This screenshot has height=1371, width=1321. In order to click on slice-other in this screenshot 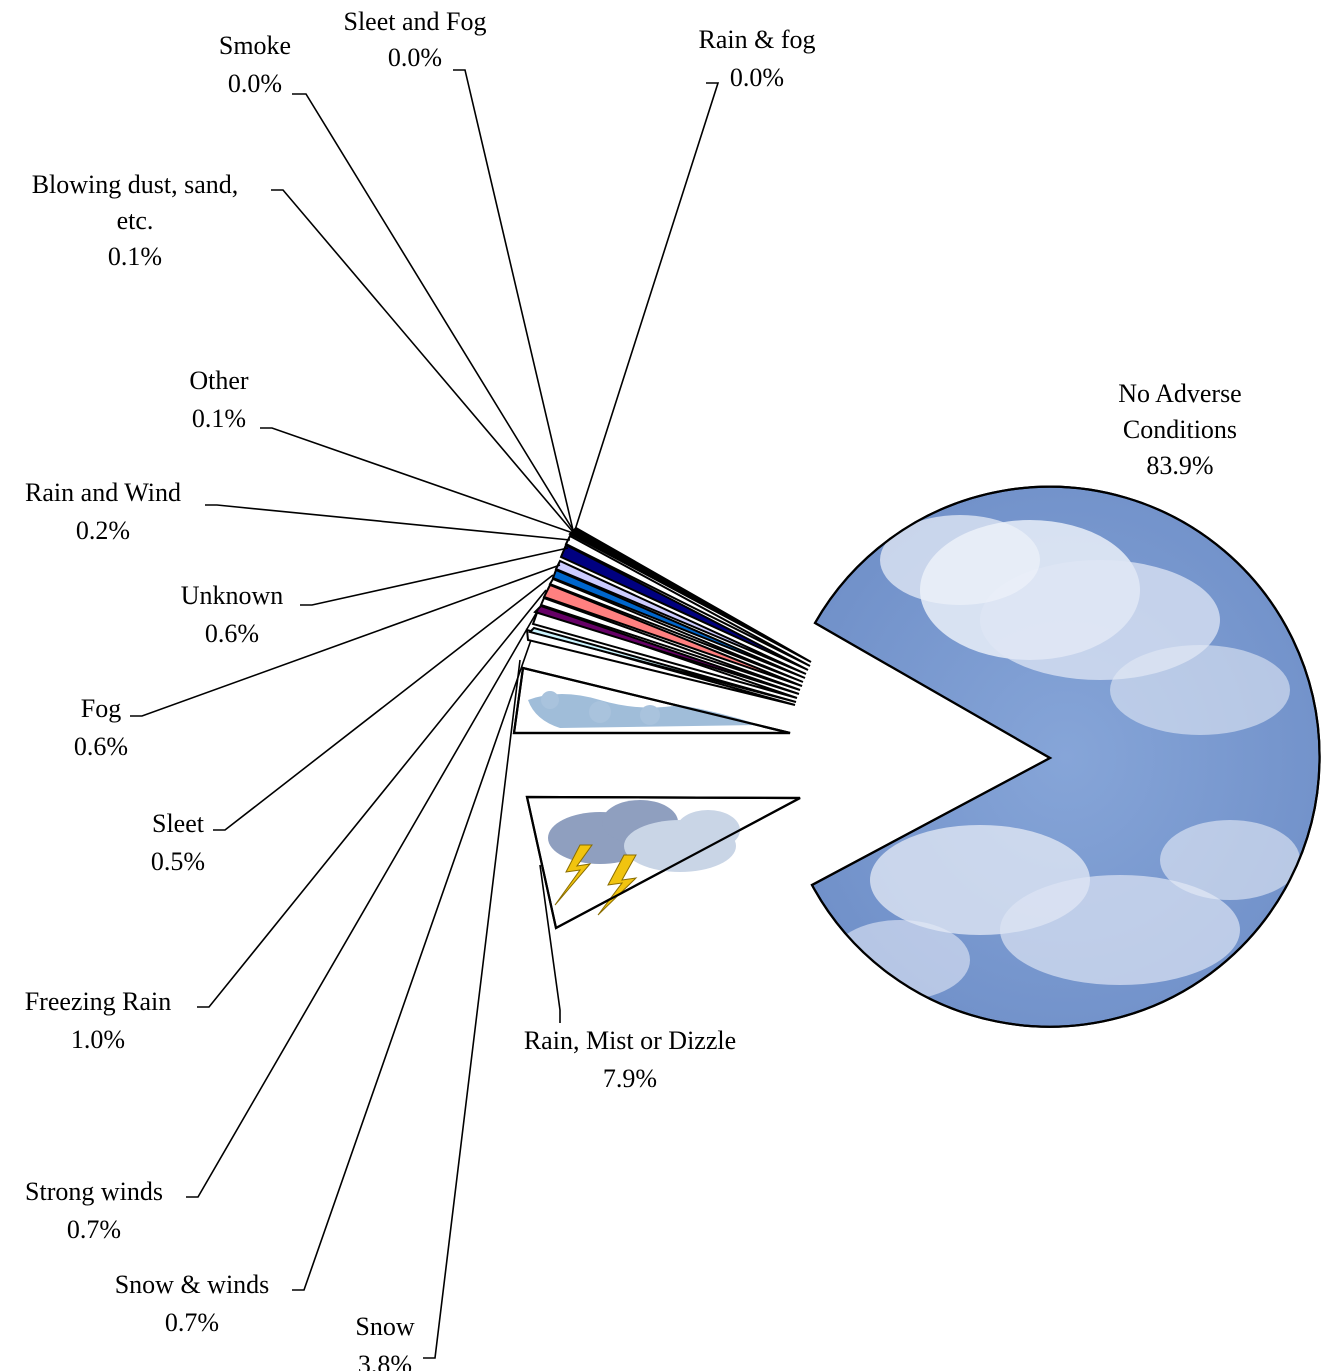, I will do `click(678, 623)`.